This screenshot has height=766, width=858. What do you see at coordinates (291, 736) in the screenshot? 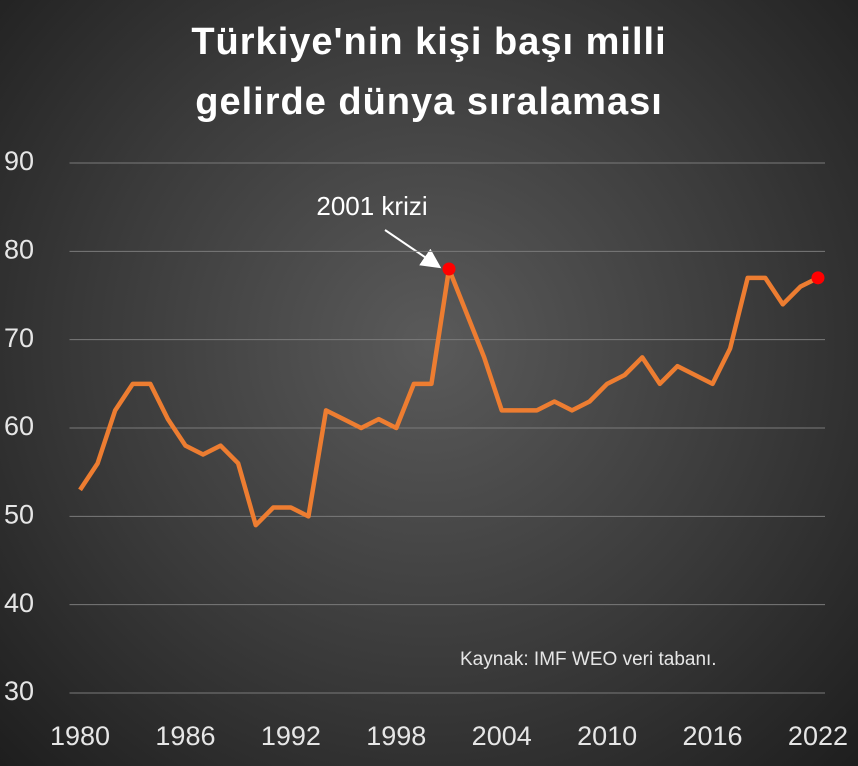
I see `x-tick-label: 1992` at bounding box center [291, 736].